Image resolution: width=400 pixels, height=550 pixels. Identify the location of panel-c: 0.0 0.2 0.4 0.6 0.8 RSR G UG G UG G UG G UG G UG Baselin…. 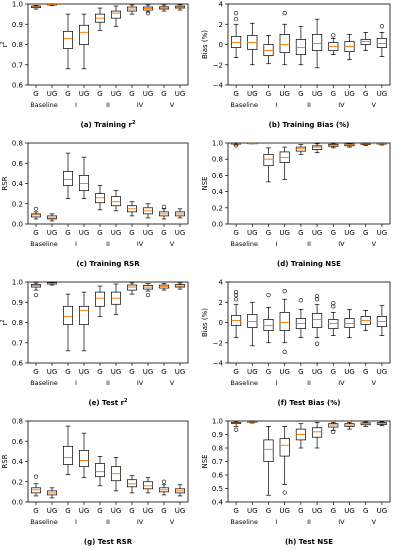
(95, 204).